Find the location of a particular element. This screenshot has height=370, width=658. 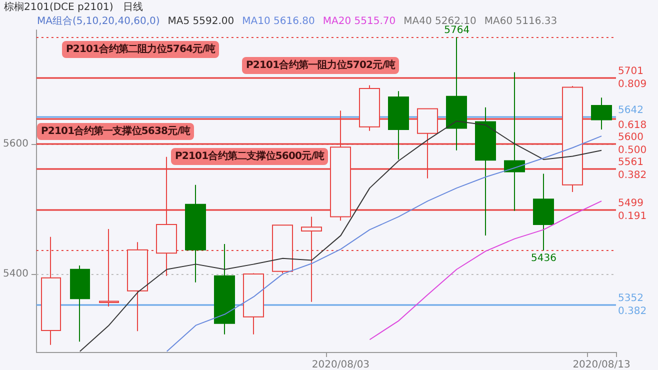

annotation: 5436 is located at coordinates (543, 258).